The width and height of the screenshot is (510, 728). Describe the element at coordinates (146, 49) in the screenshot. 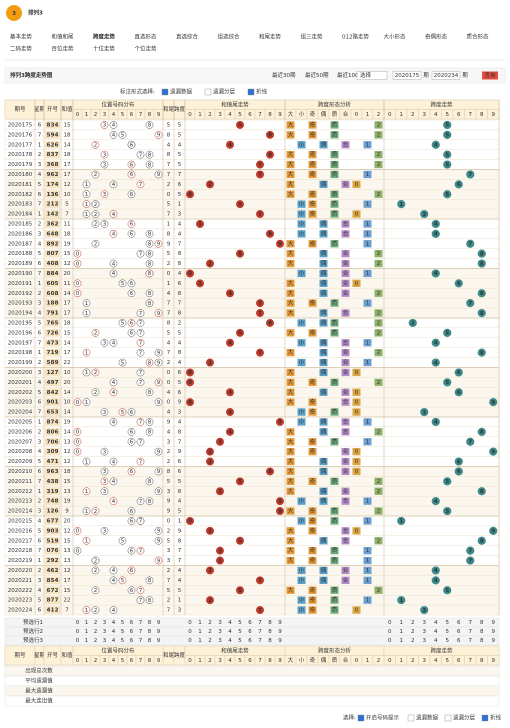

I see `nav-link: 个位走势` at that location.